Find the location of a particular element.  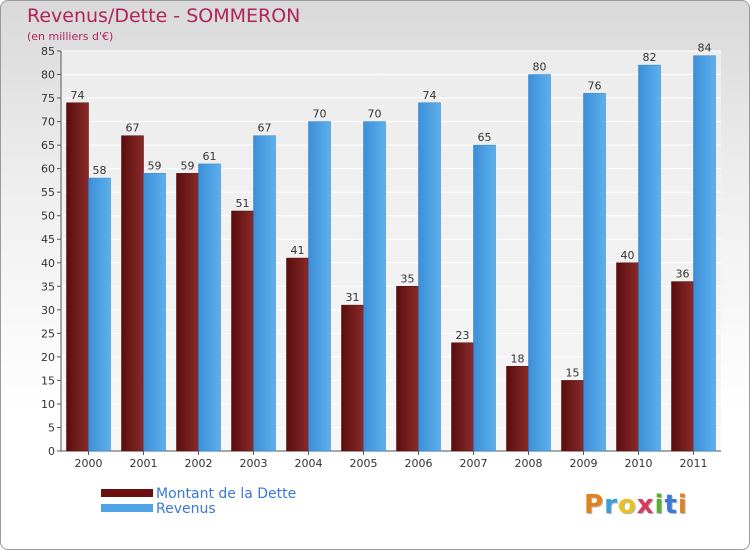

y-tick-label: 20 is located at coordinates (48, 357).